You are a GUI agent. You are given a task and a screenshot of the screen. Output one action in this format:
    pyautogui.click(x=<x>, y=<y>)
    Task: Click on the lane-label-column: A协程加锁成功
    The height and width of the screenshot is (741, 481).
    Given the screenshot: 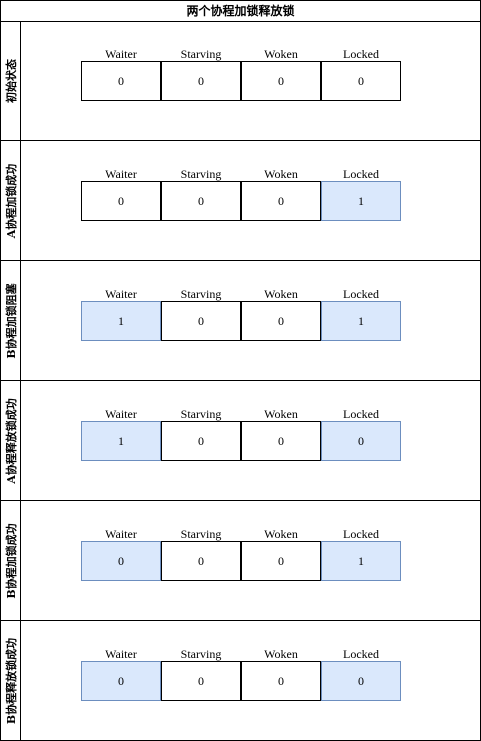 What is the action you would take?
    pyautogui.click(x=11, y=200)
    